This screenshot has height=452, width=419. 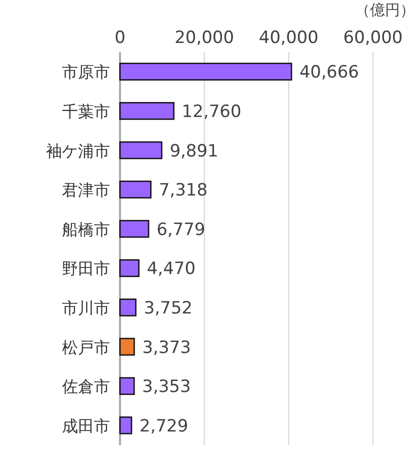 I want to click on y-tick-label: 成田市, so click(x=86, y=426).